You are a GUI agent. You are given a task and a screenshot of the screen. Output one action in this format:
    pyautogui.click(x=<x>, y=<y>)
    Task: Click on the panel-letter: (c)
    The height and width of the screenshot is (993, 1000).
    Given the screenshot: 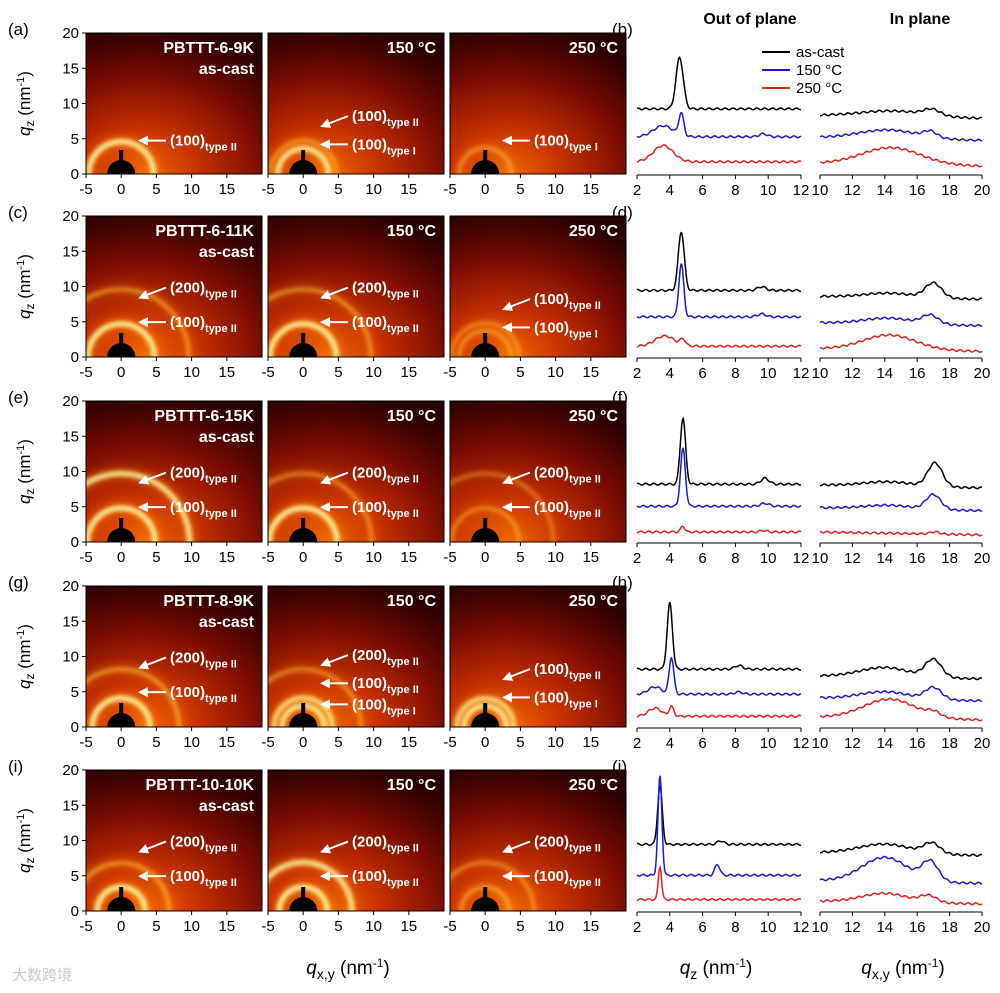 What is the action you would take?
    pyautogui.click(x=18, y=212)
    